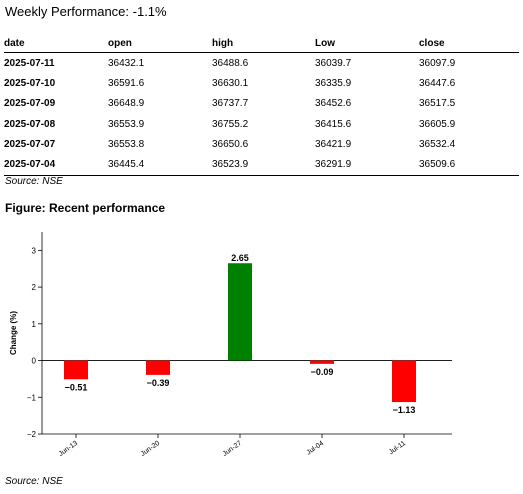  What do you see at coordinates (30, 144) in the screenshot?
I see `cell-date: 2025-07-07` at bounding box center [30, 144].